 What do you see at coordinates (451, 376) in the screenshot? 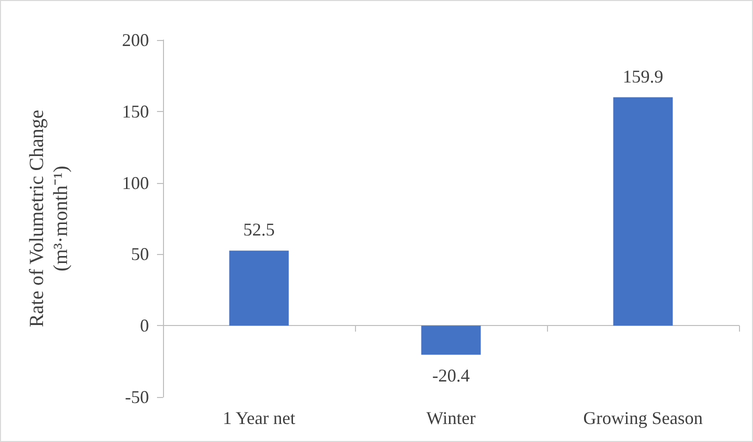
I see `data-label: -20.4` at bounding box center [451, 376].